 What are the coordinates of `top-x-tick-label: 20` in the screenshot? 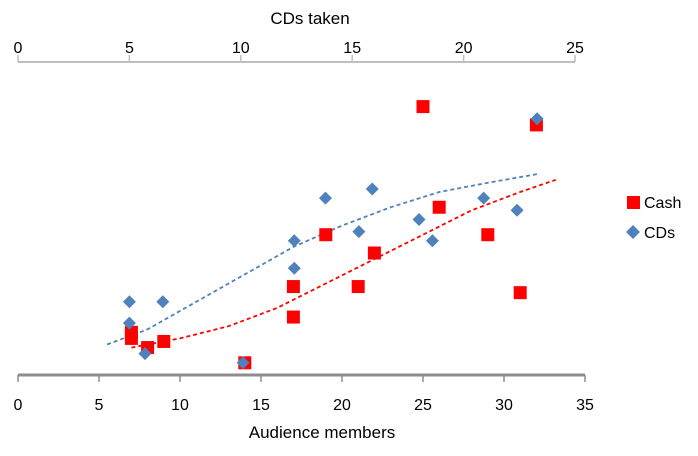 It's located at (464, 48).